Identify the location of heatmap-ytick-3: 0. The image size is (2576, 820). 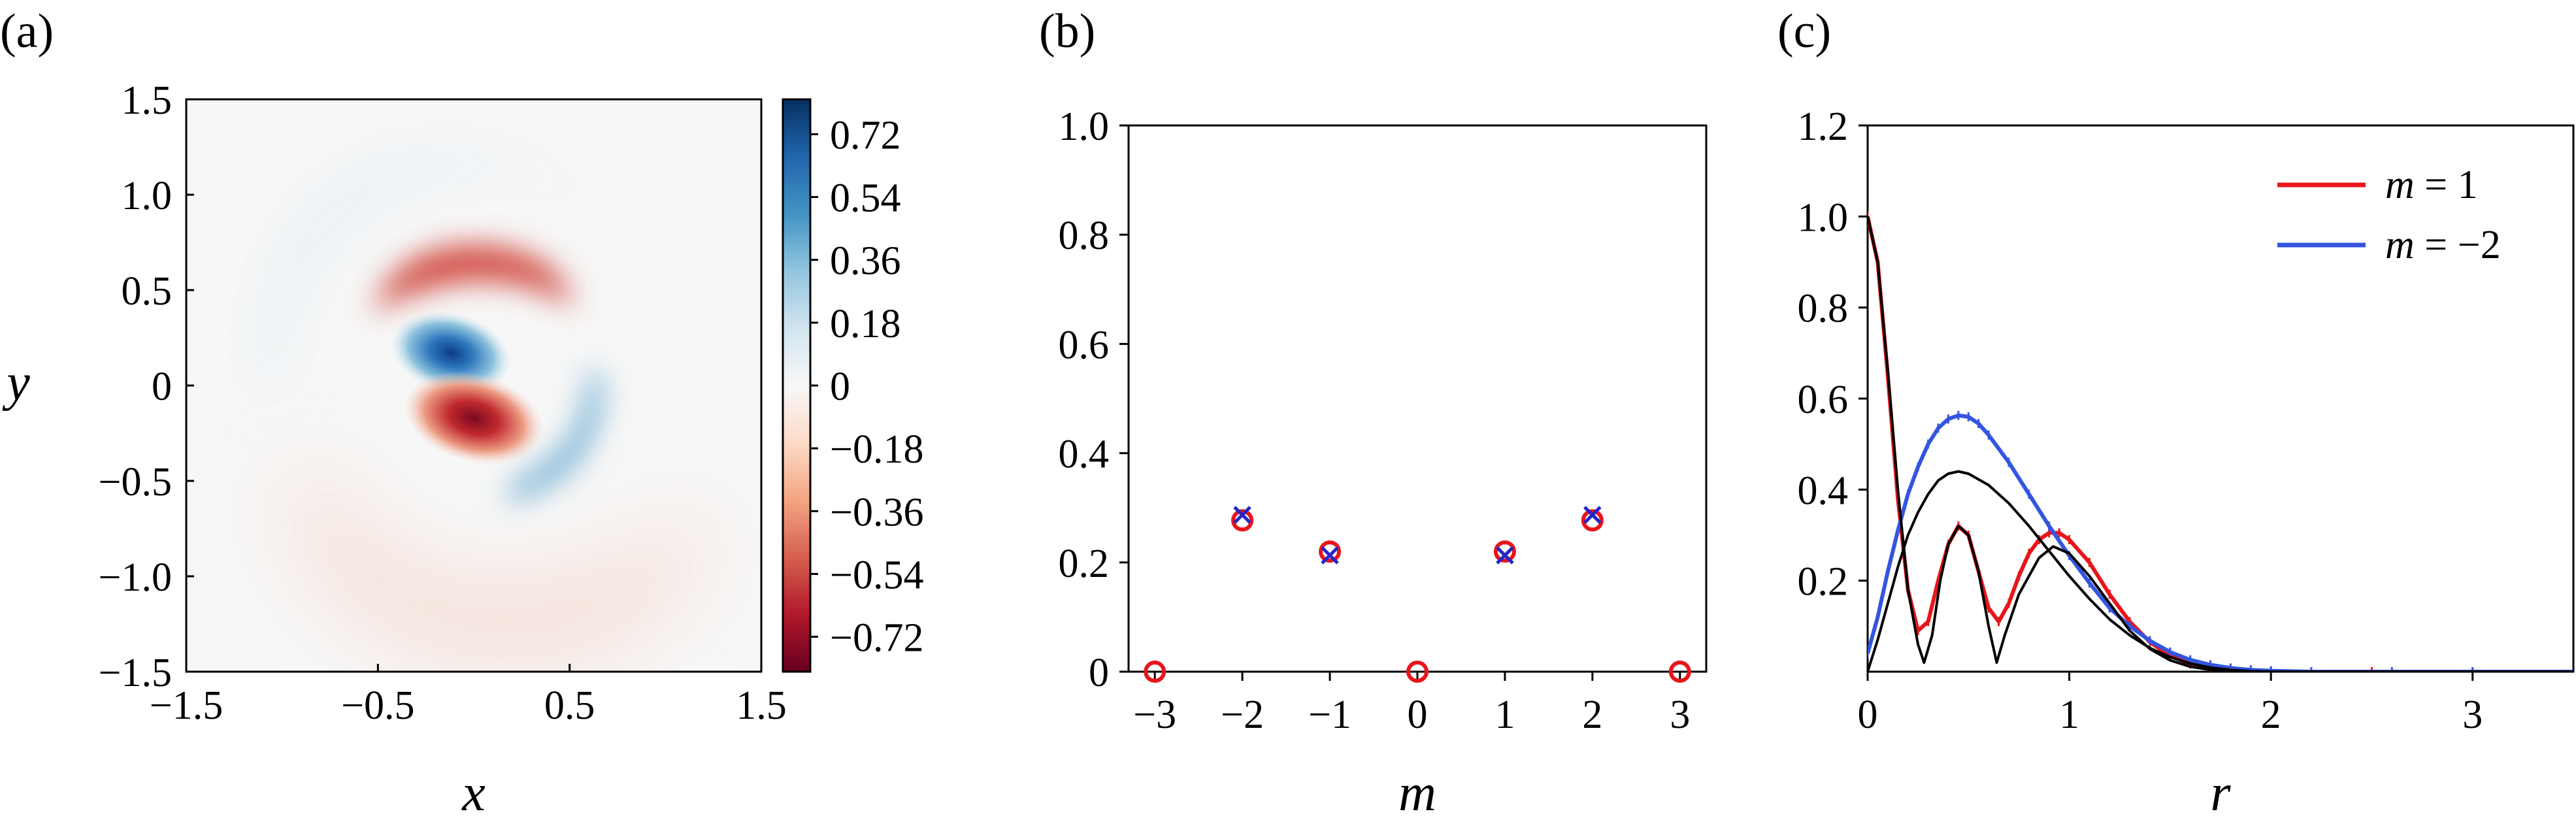
(162, 387).